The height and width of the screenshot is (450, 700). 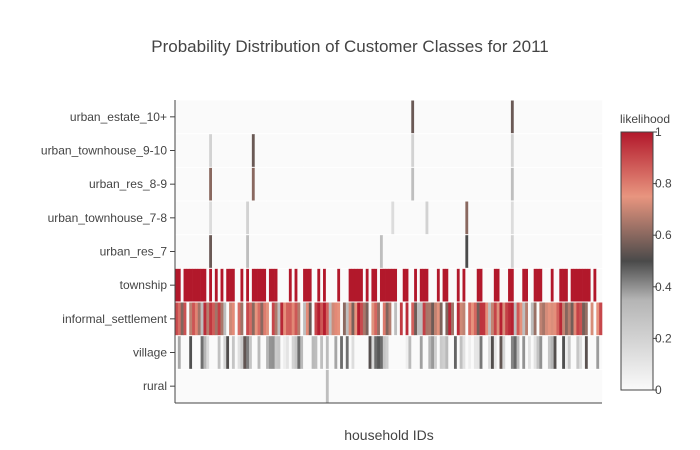 I want to click on colorbar-tick-label: 0.6, so click(x=663, y=235).